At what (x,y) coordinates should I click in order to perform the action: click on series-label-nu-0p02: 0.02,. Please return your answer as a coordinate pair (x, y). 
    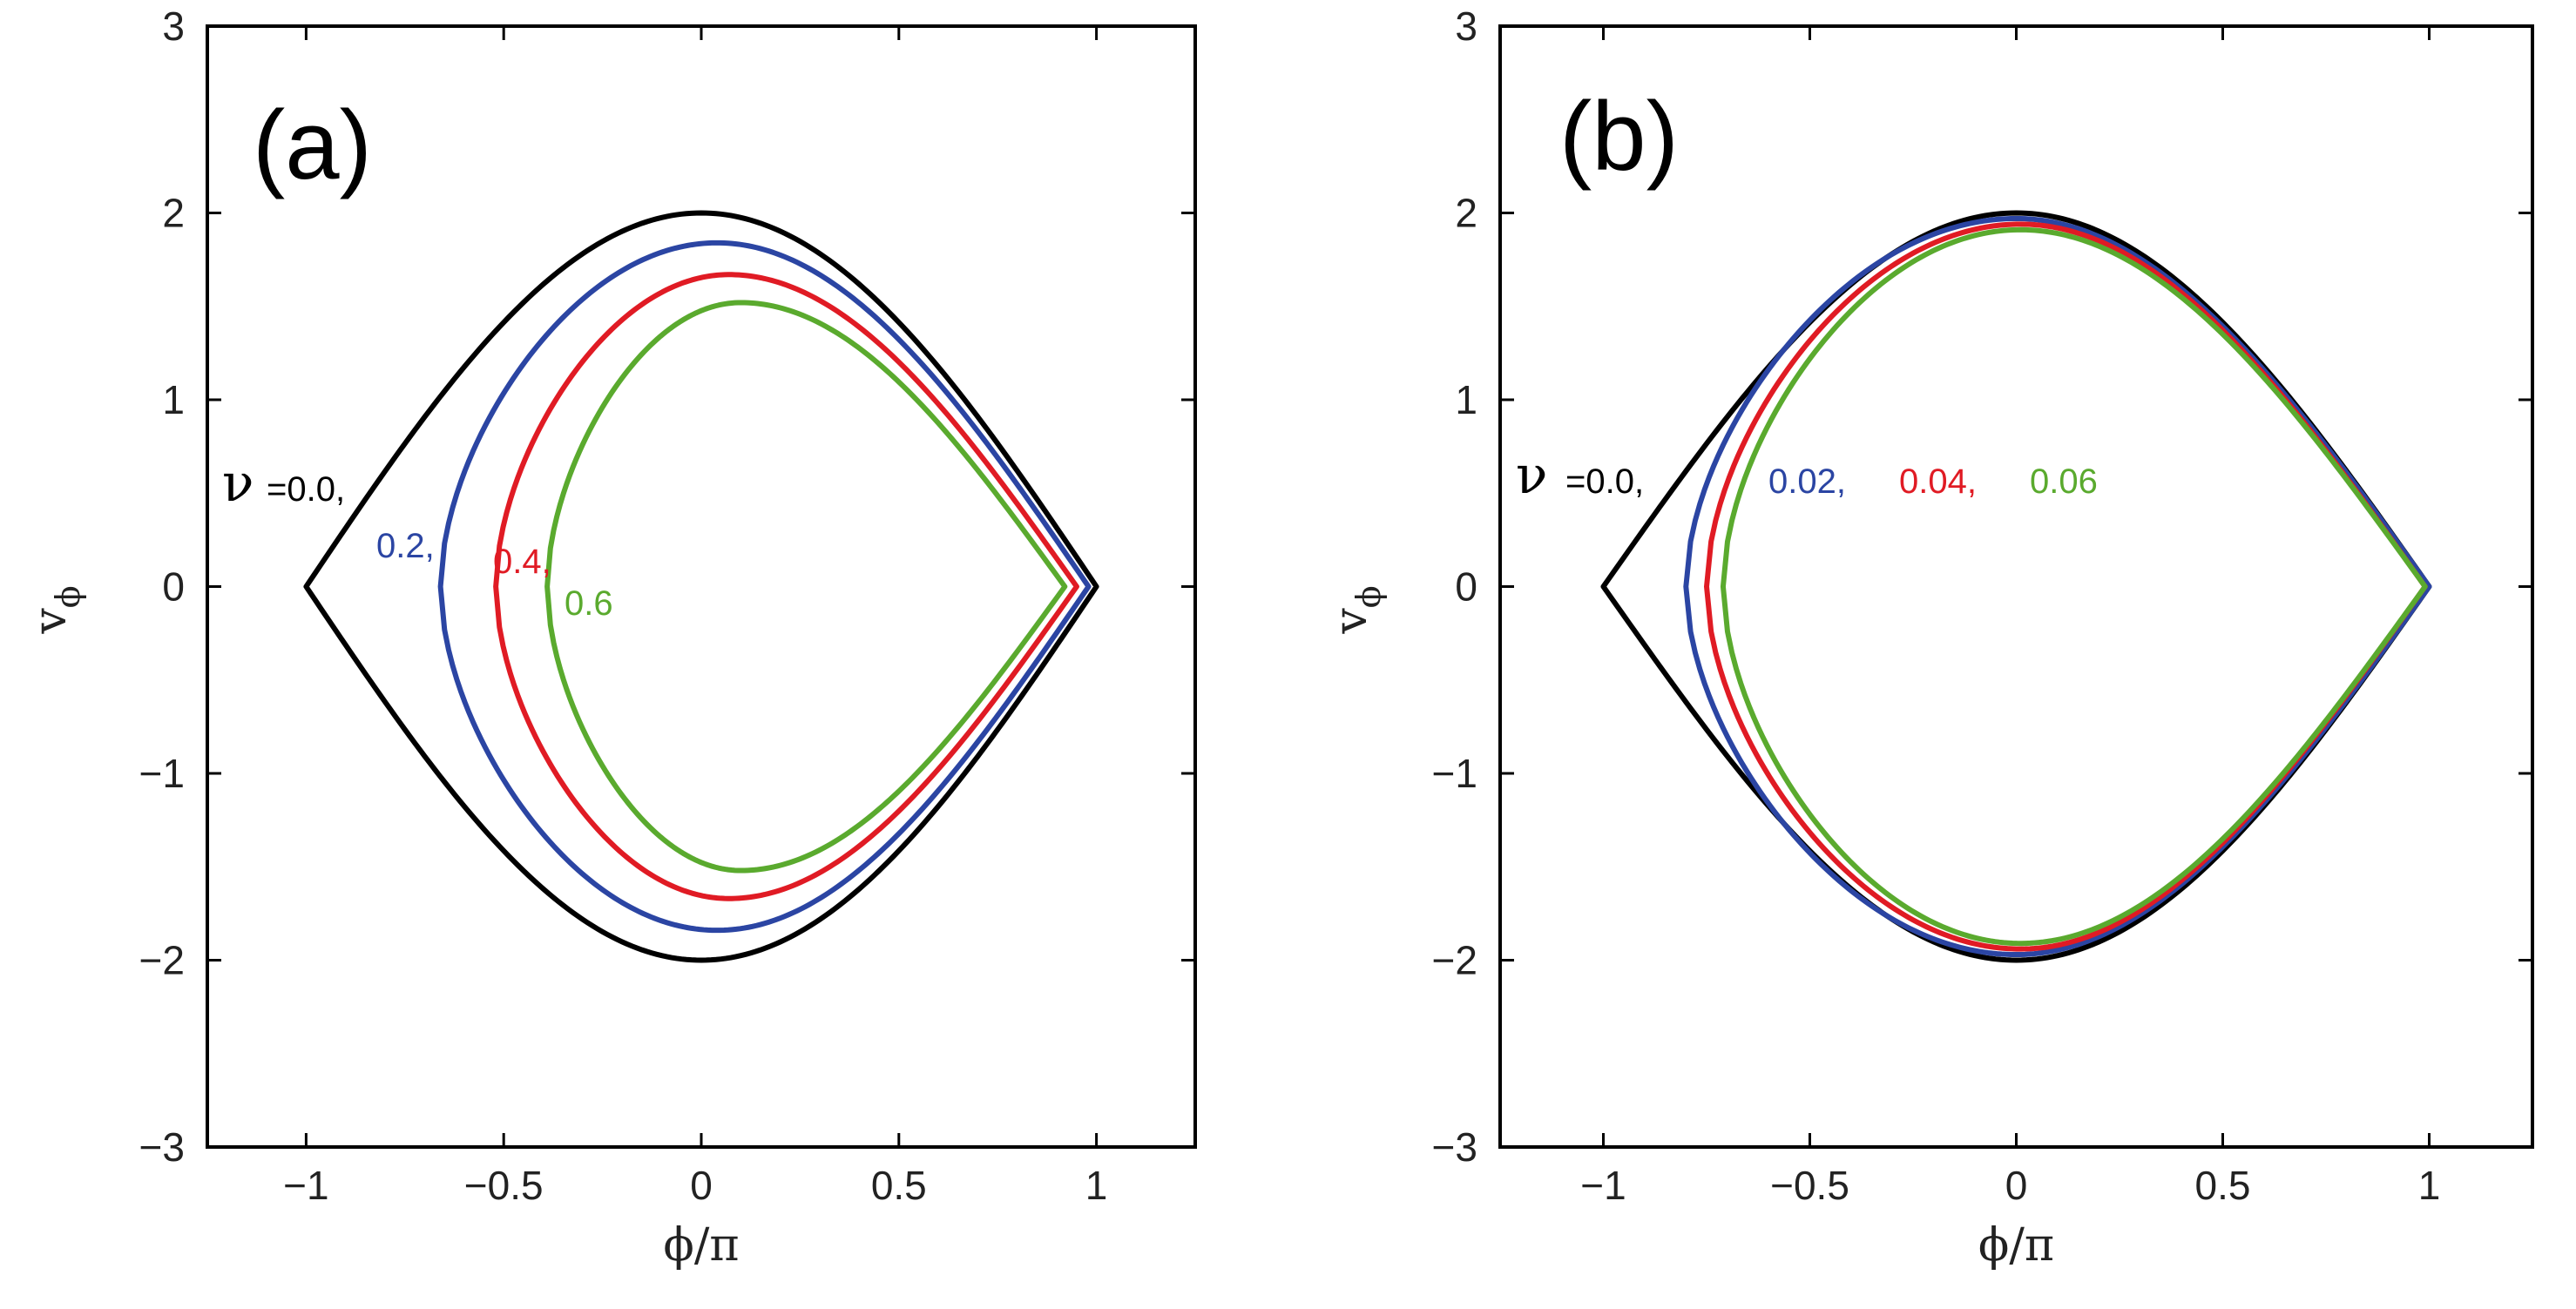
    Looking at the image, I should click on (1807, 481).